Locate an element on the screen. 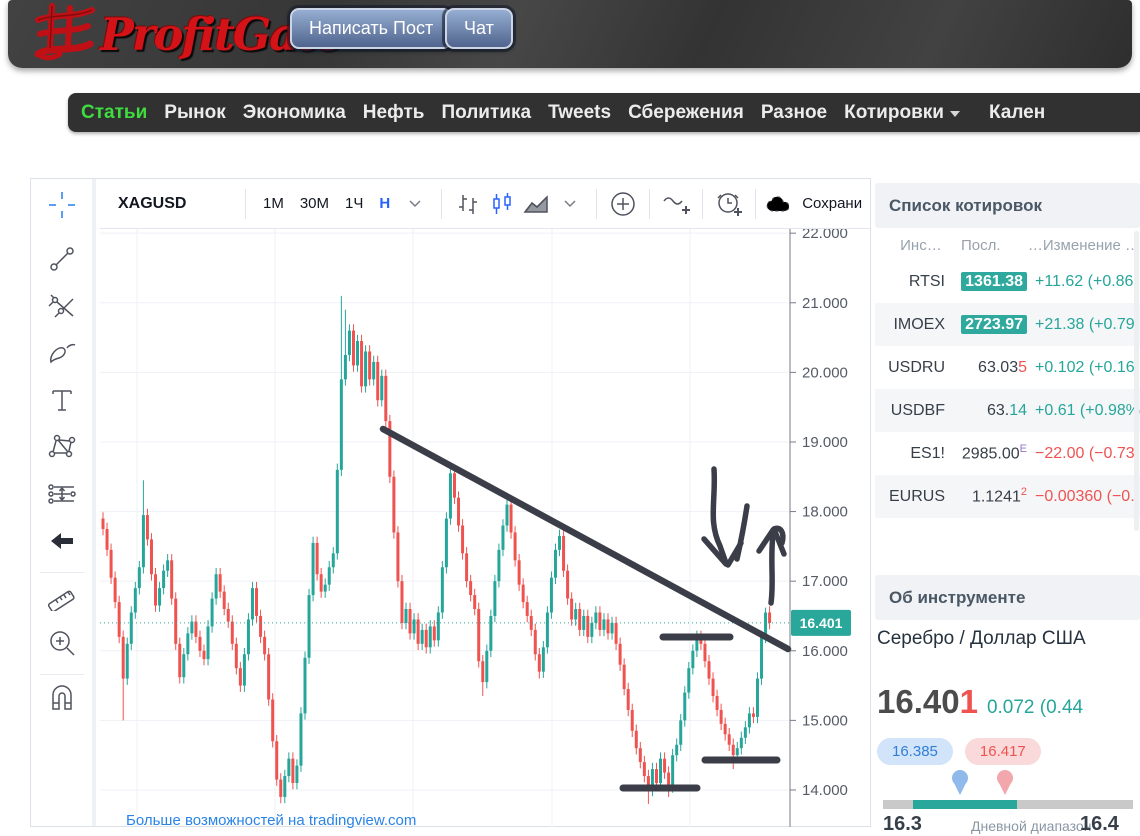 The width and height of the screenshot is (1140, 836). nav-item-сбережения: Сбережения is located at coordinates (686, 112).